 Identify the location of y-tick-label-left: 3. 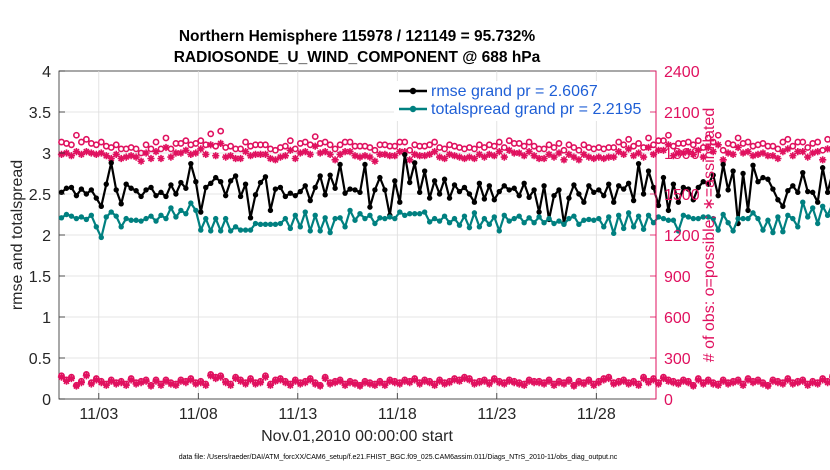
(46, 154).